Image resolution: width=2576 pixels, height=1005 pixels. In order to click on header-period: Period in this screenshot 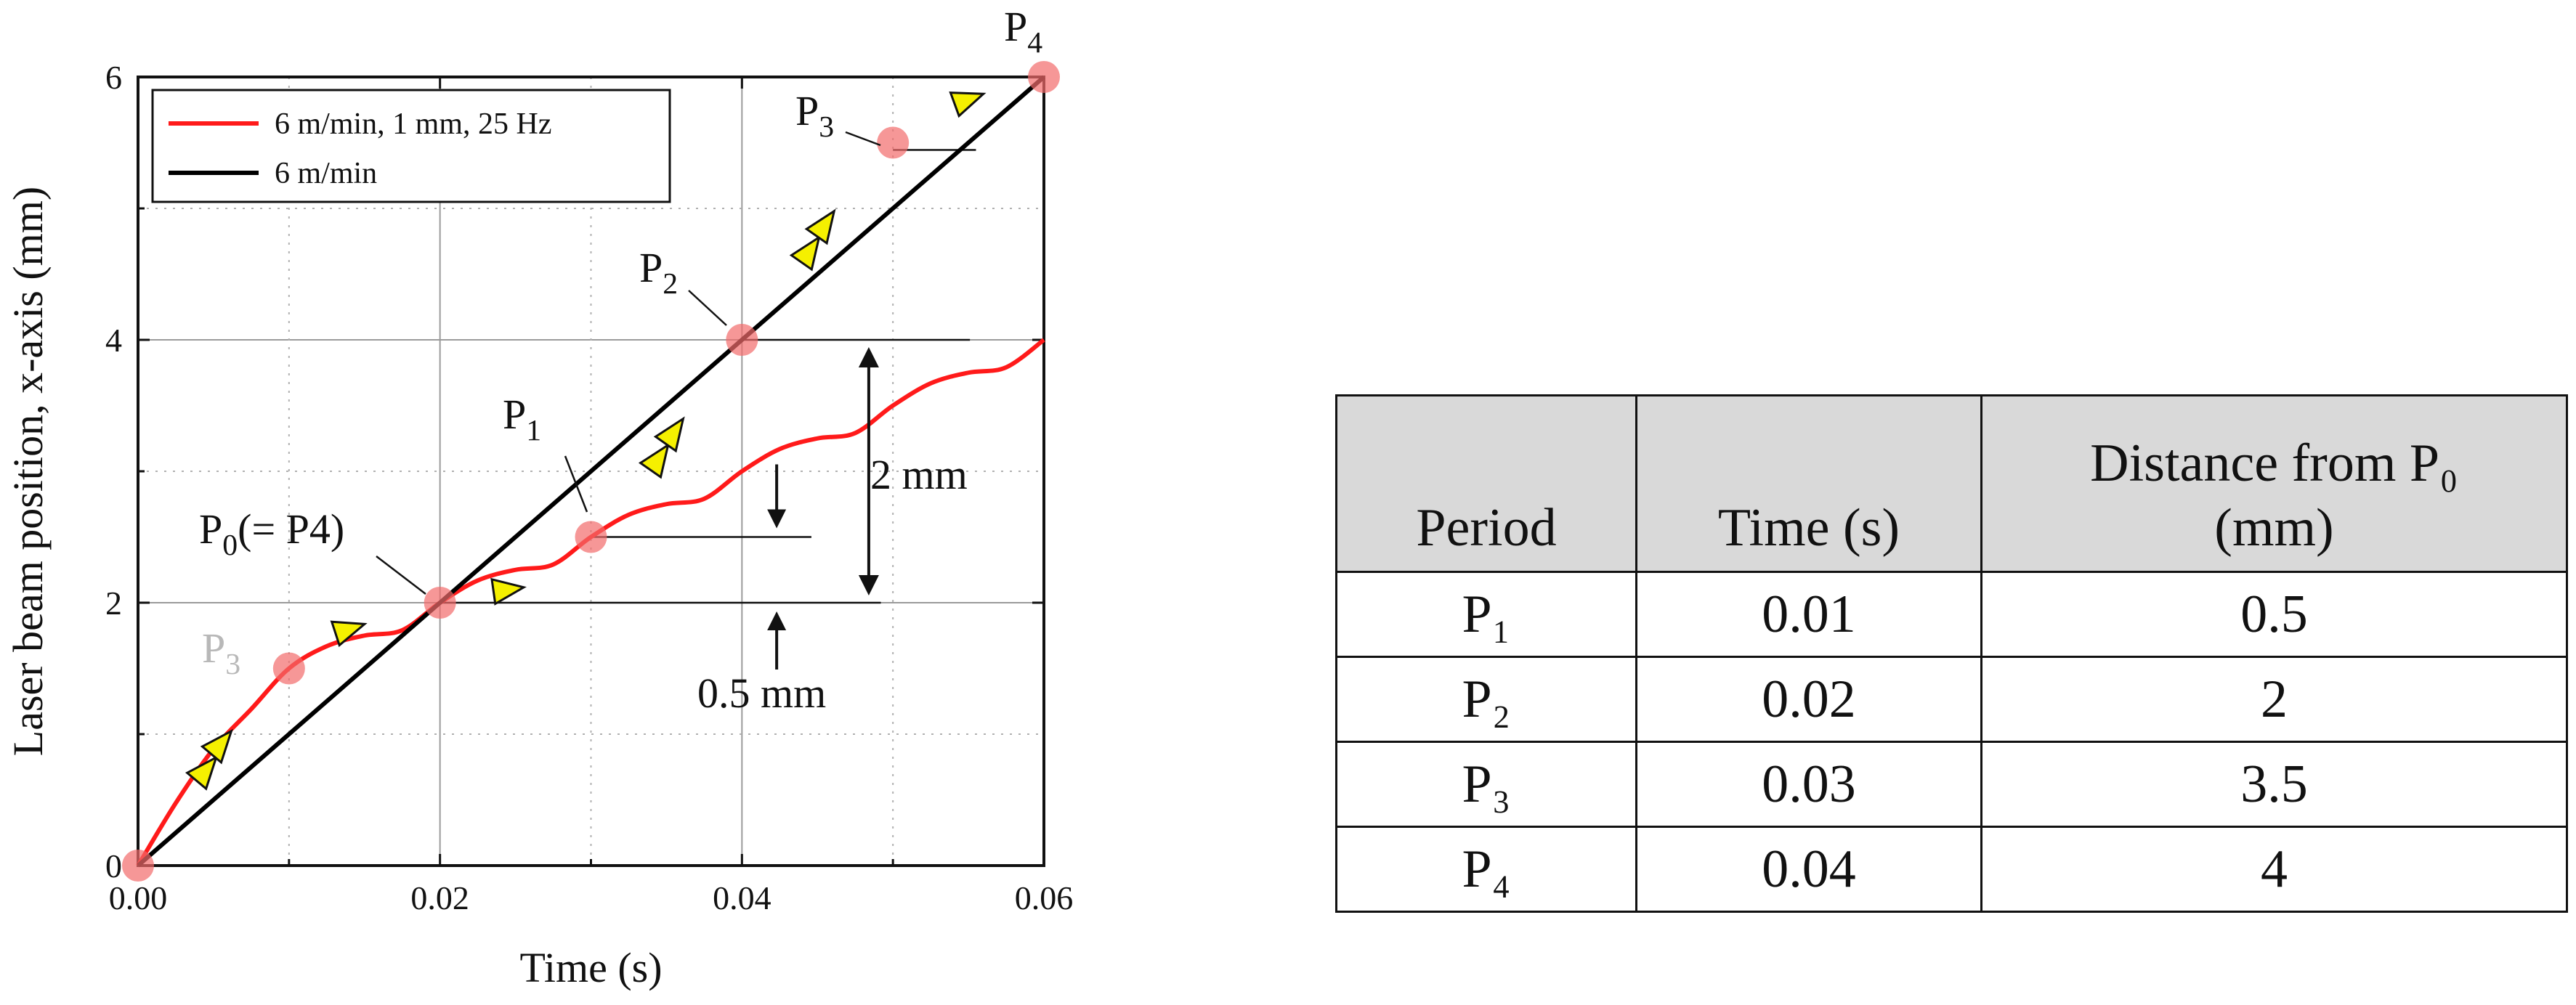, I will do `click(1486, 484)`.